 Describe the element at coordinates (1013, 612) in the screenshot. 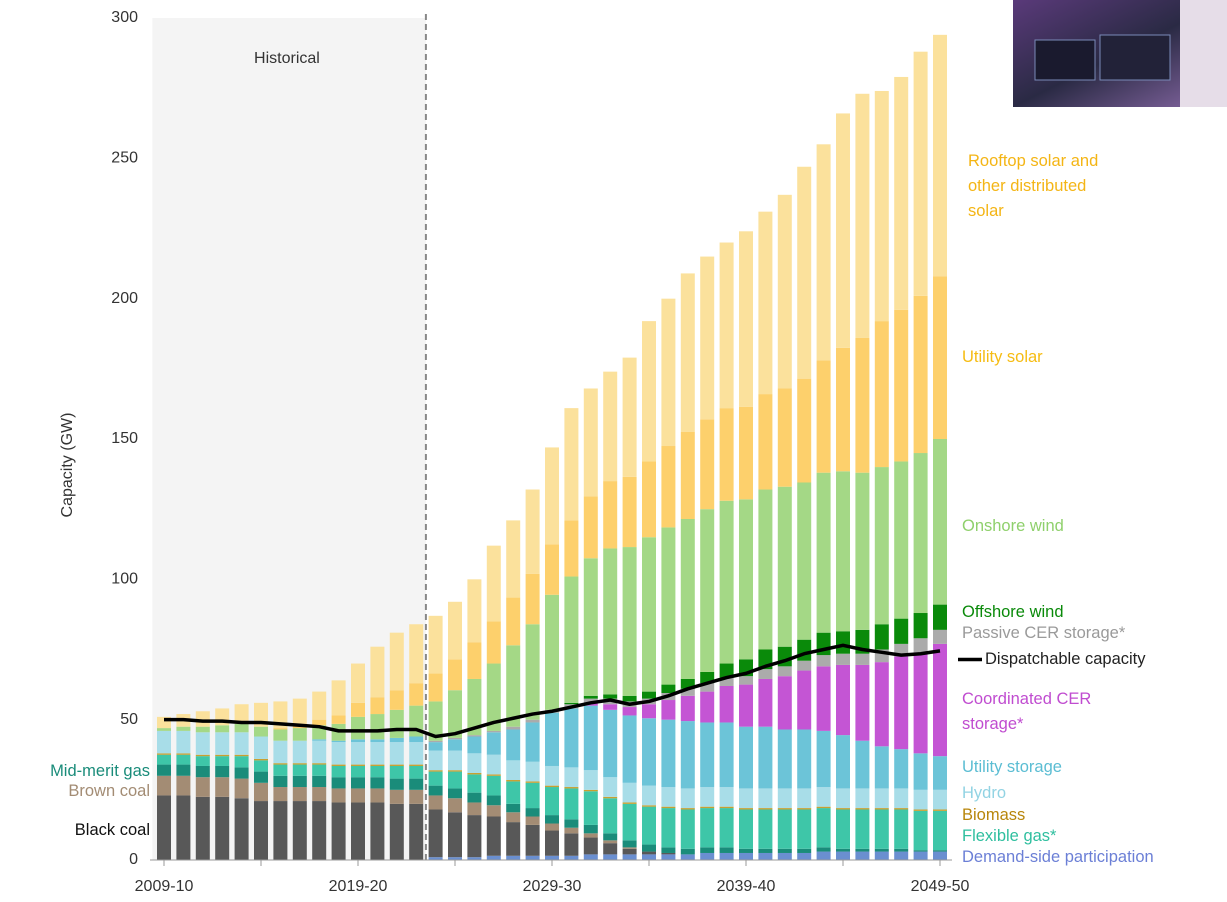

I see `series-label: Offshore wind` at that location.